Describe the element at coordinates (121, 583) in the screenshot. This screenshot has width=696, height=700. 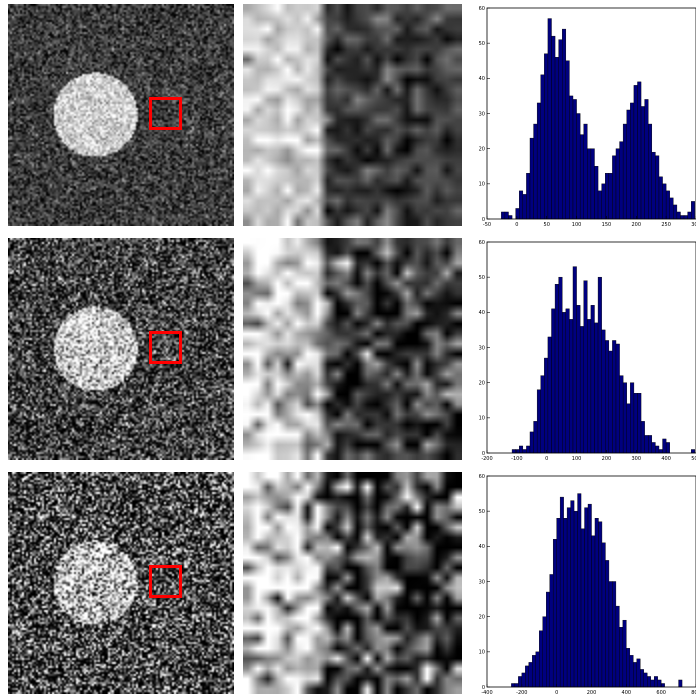
I see `noisy-disk-image` at that location.